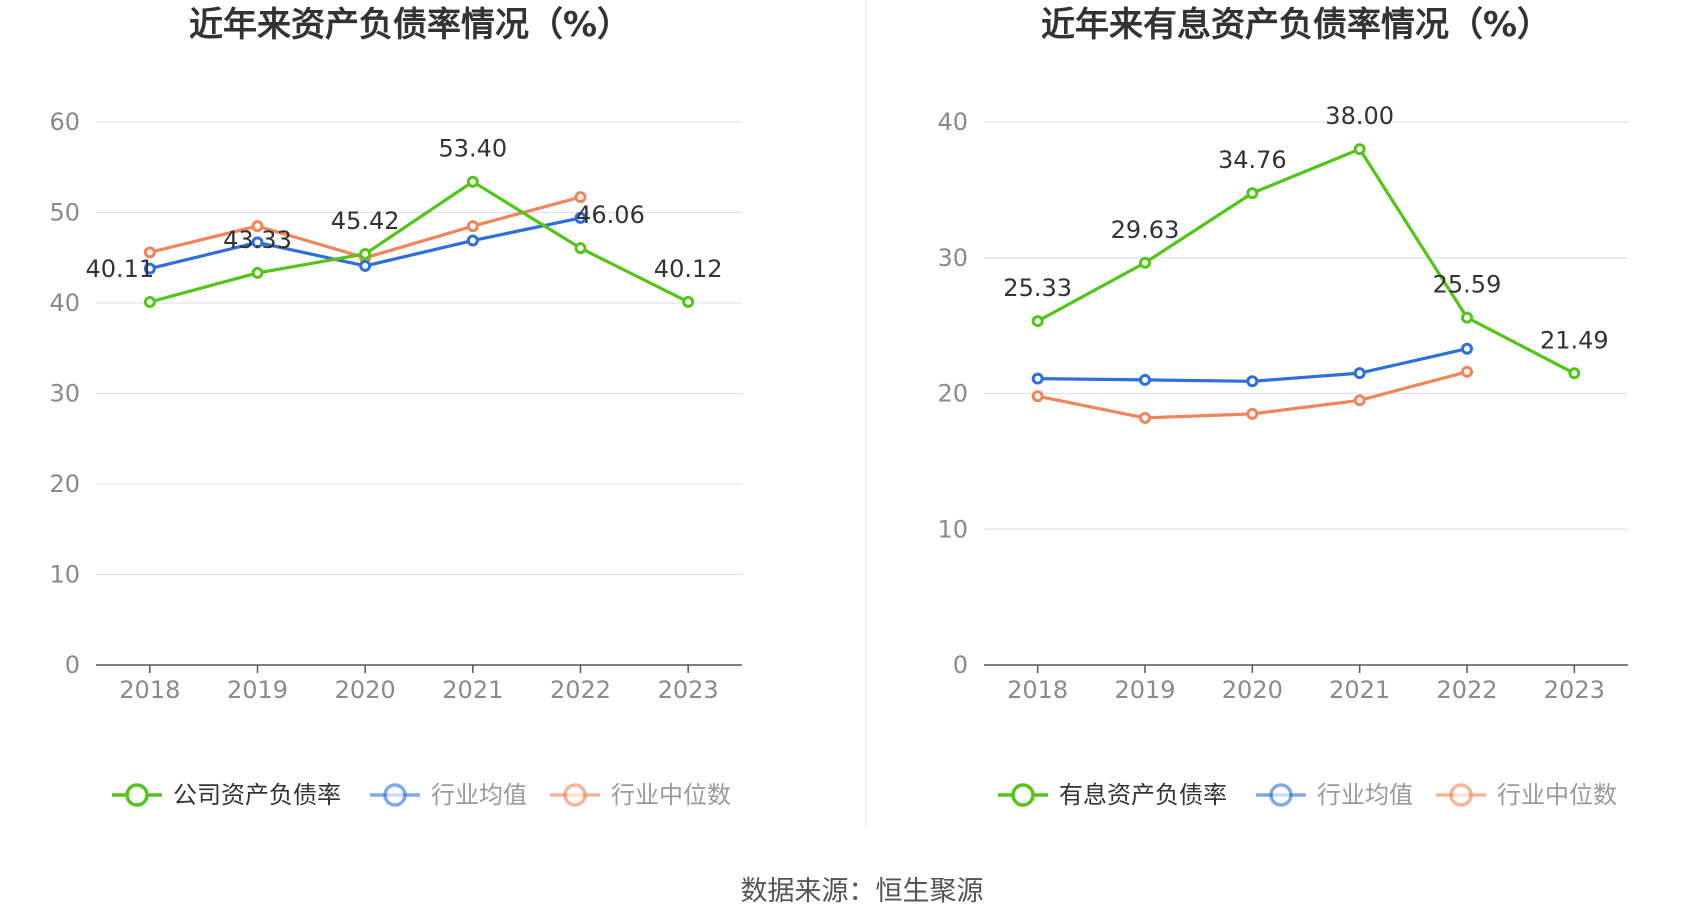 This screenshot has width=1700, height=918. What do you see at coordinates (1037, 288) in the screenshot?
I see `data-label: 25.33` at bounding box center [1037, 288].